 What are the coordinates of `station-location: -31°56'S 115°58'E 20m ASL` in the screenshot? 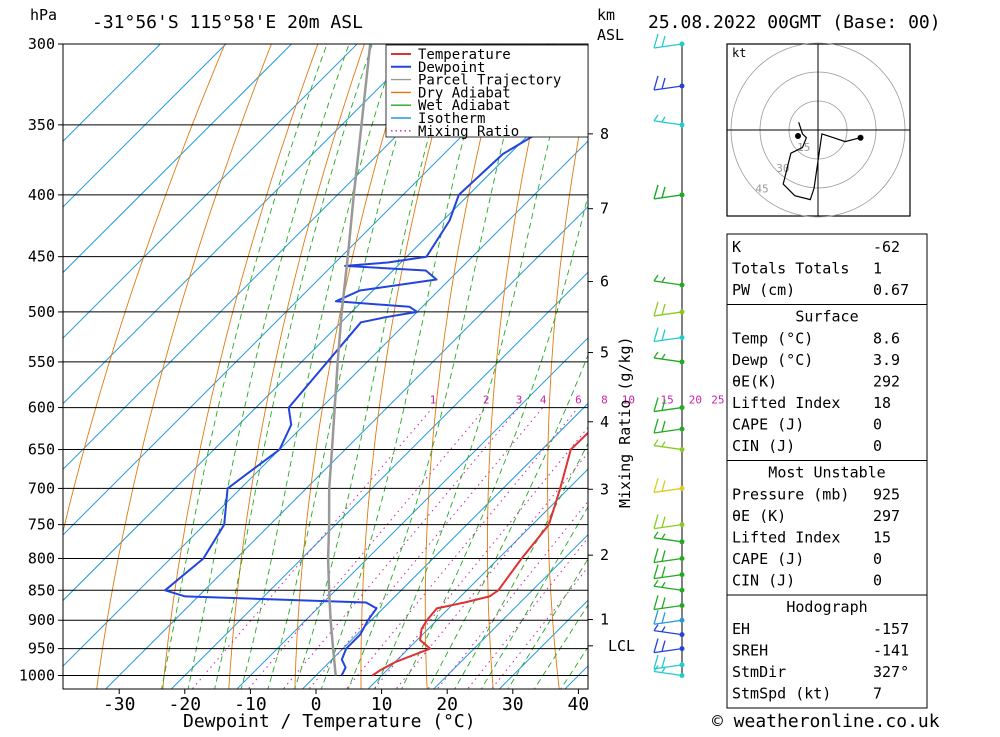 It's located at (227, 22).